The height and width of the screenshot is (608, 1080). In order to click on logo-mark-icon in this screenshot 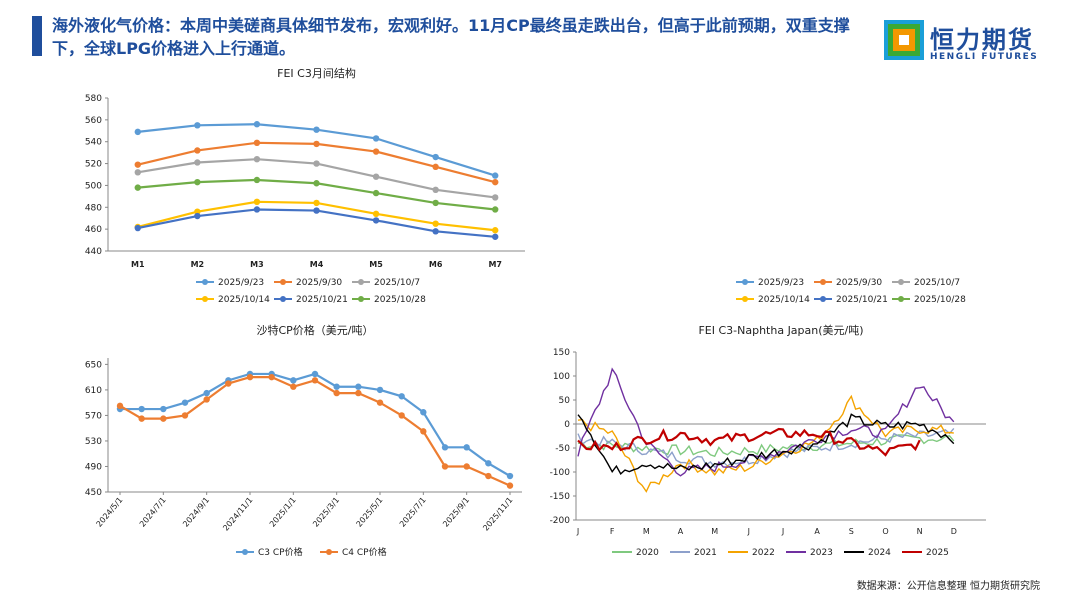, I will do `click(904, 40)`.